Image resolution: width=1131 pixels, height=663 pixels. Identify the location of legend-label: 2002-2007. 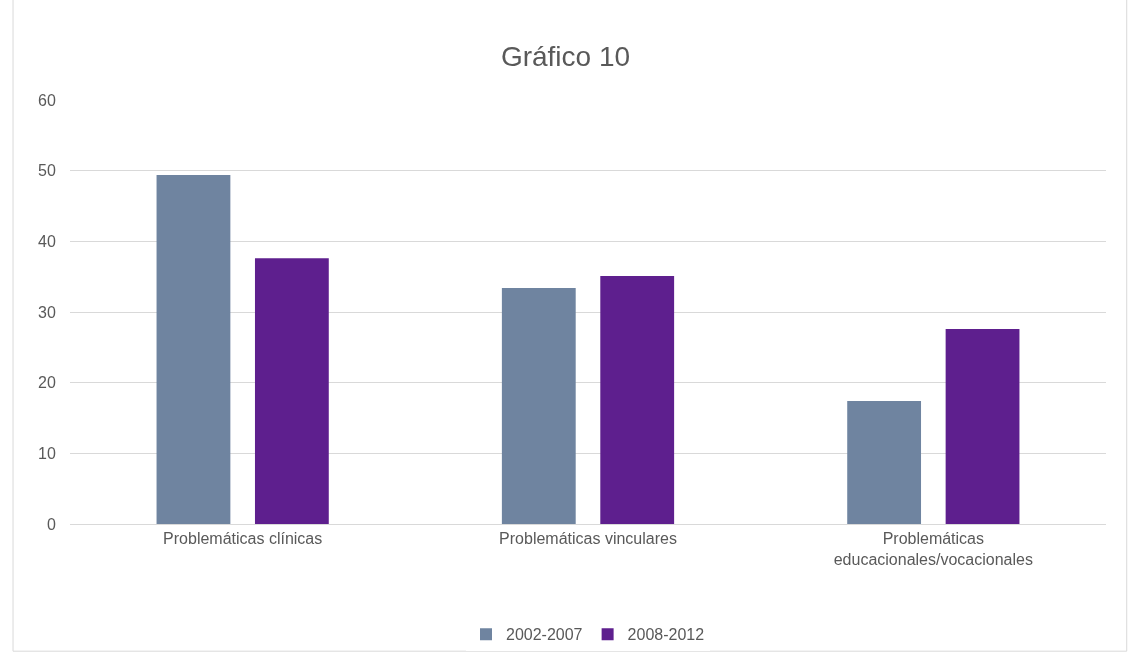
(544, 635).